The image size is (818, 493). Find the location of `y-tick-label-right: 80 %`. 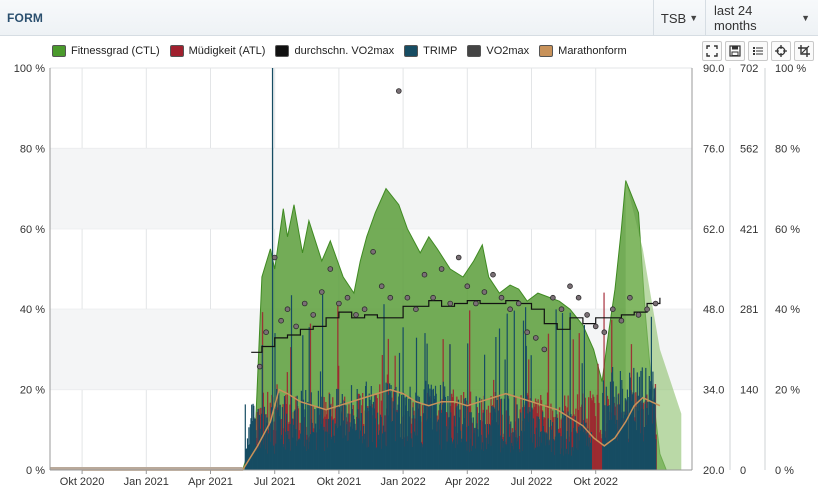

y-tick-label-right: 80 % is located at coordinates (787, 149).